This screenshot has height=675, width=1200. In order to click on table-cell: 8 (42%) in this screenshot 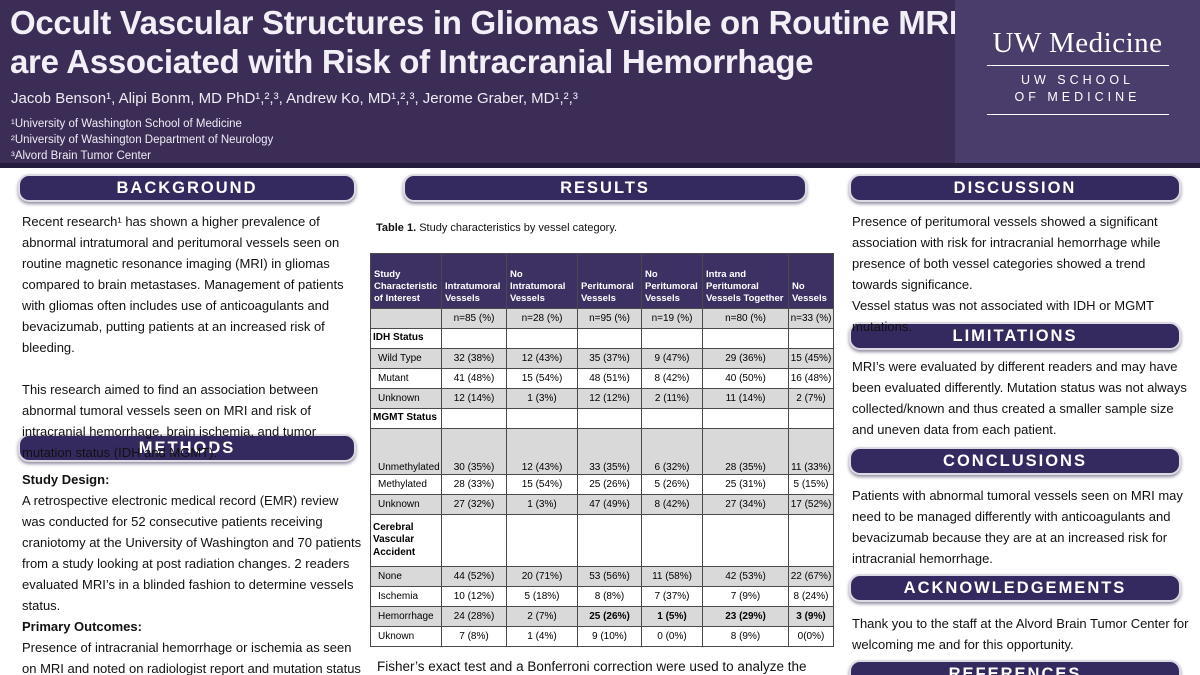, I will do `click(672, 378)`.